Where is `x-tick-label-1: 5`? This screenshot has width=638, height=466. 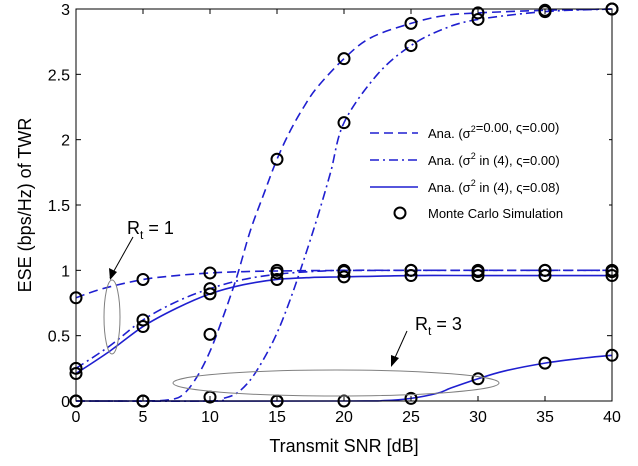
x-tick-label-1: 5 is located at coordinates (143, 417).